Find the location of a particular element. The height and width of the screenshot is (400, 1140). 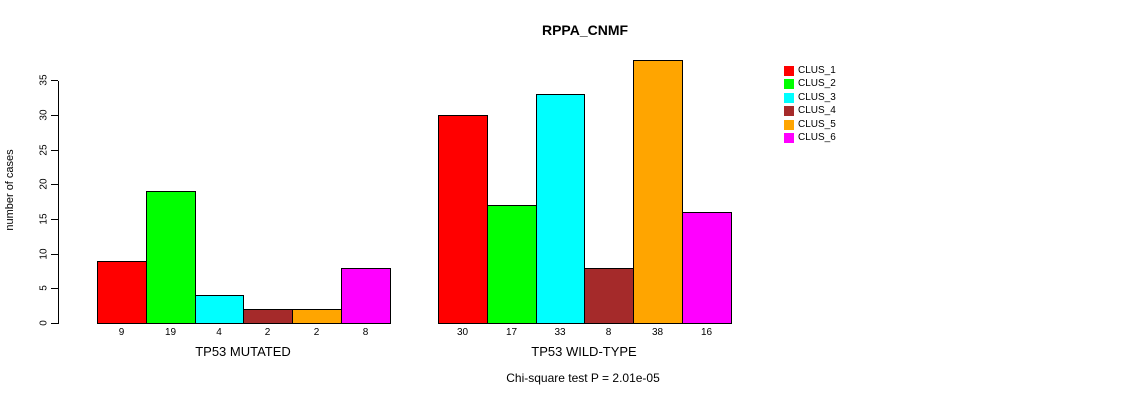

y-tick-label: 15 is located at coordinates (44, 219).